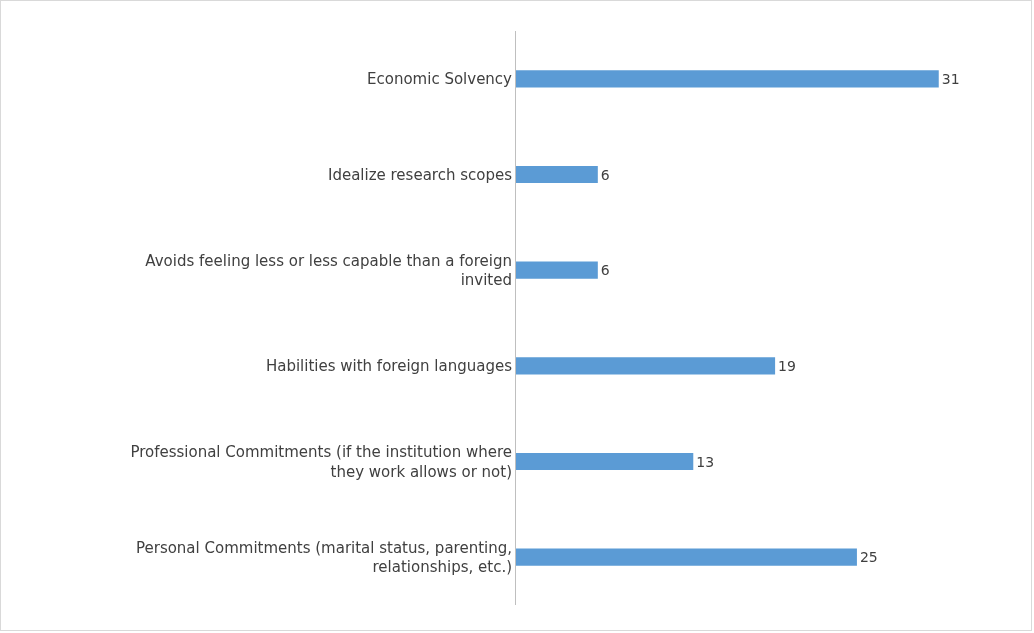 The image size is (1034, 633). Describe the element at coordinates (440, 79) in the screenshot. I see `y-tick-label: Economic Solvency` at that location.